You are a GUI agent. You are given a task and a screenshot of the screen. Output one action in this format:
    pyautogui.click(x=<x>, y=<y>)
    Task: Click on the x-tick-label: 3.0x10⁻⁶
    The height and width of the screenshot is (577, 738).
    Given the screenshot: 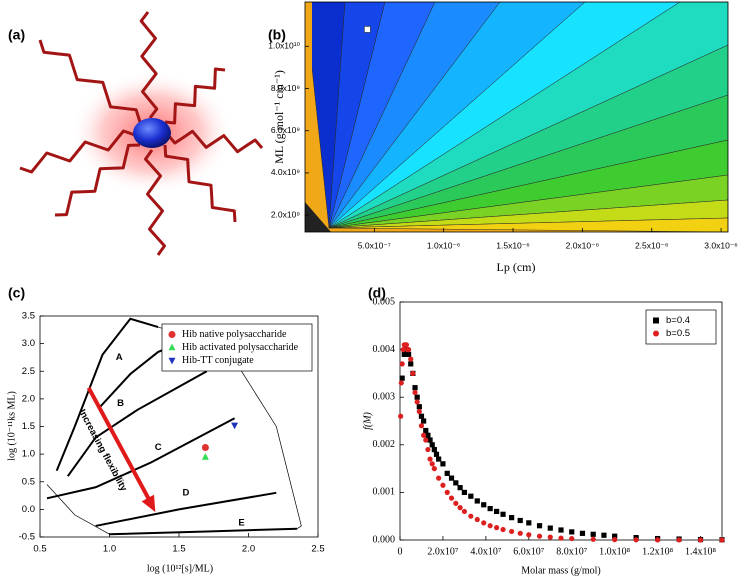 What is the action you would take?
    pyautogui.click(x=721, y=245)
    